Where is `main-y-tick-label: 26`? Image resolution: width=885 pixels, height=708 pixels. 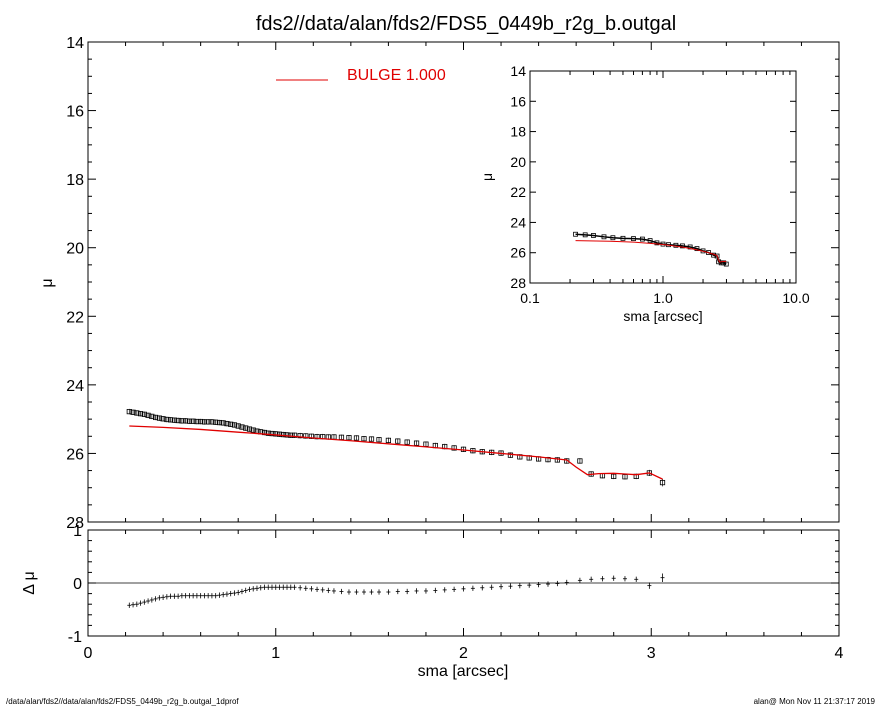
main-y-tick-label: 26 is located at coordinates (75, 454).